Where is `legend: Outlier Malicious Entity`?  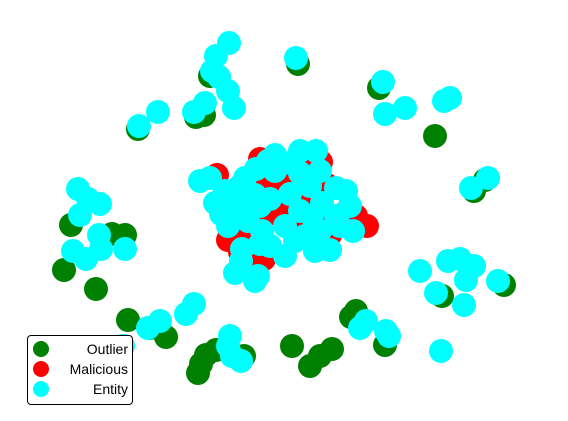
legend: Outlier Malicious Entity is located at coordinates (80, 370).